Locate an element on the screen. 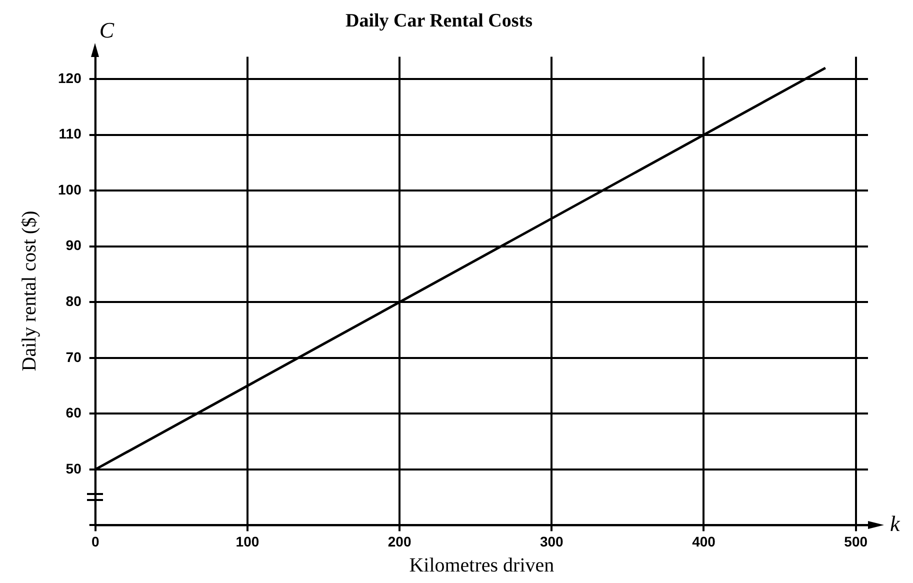  x-tick-label: 0 is located at coordinates (95, 541).